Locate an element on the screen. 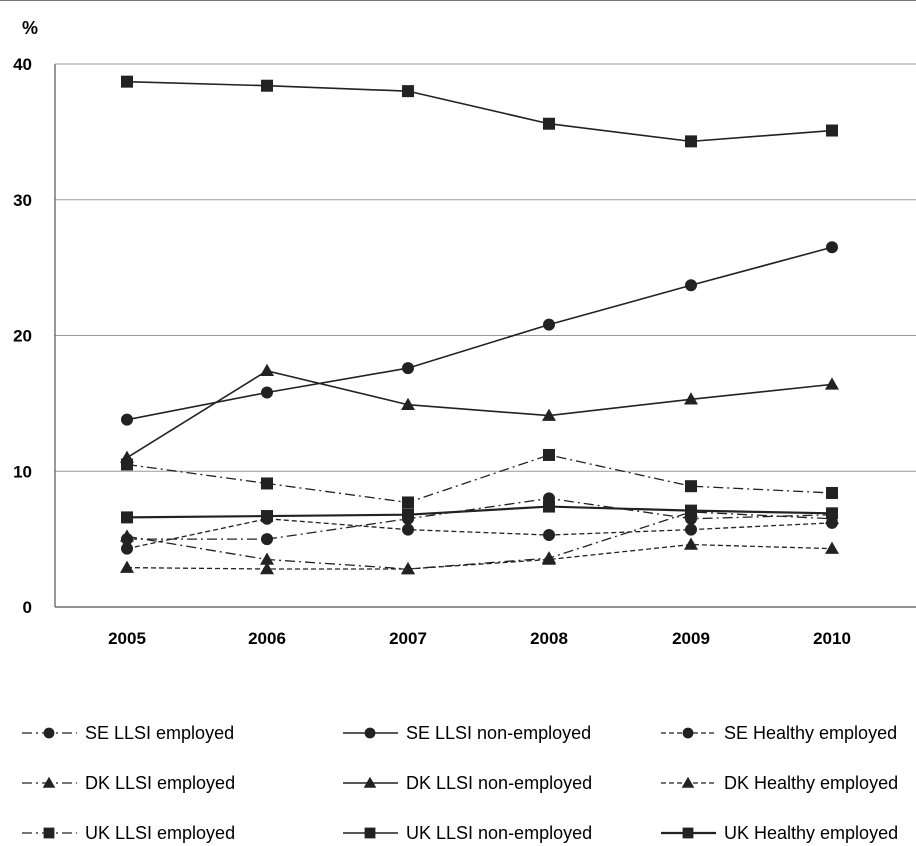 Image resolution: width=916 pixels, height=846 pixels. point-dk-healthy-employed-2006 is located at coordinates (267, 568).